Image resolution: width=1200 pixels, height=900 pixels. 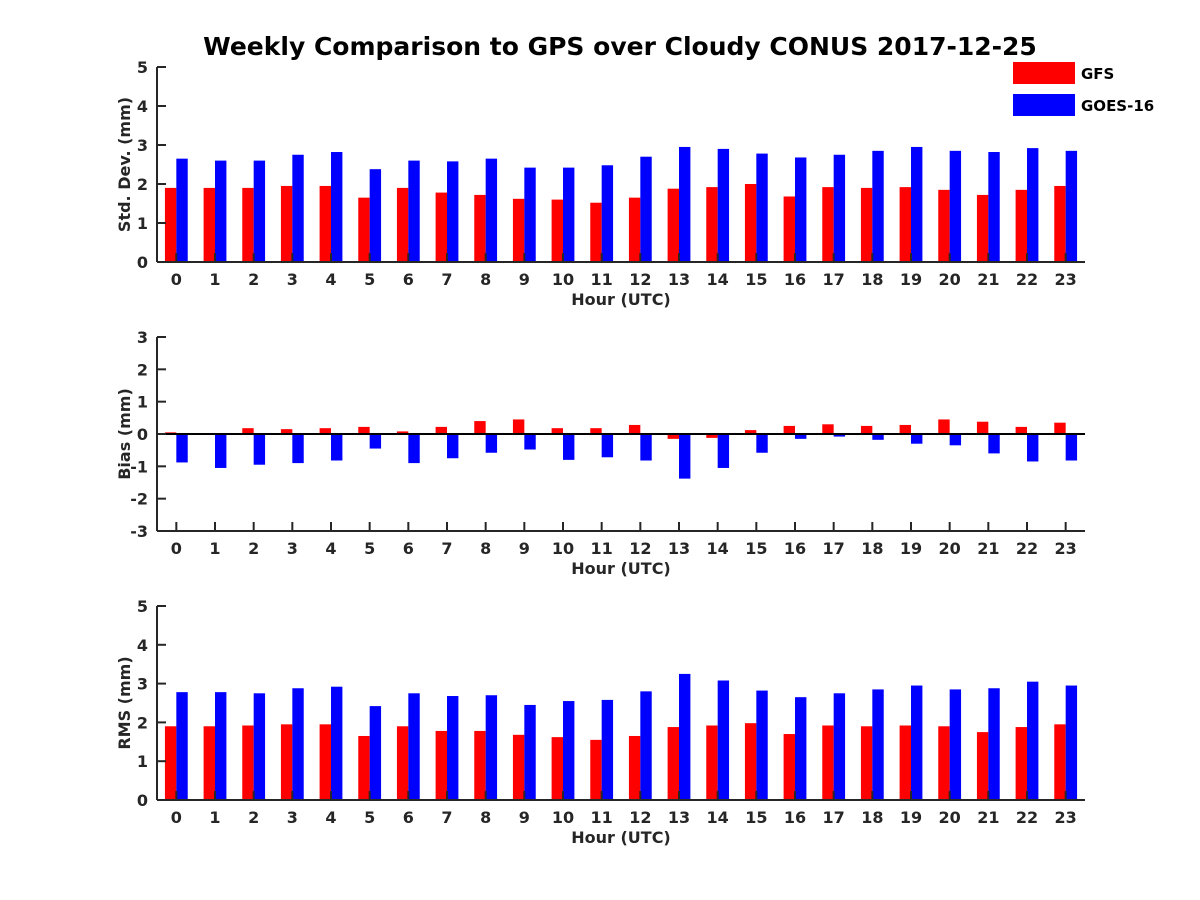 What do you see at coordinates (330, 279) in the screenshot?
I see `stddev-xtick-label: 4` at bounding box center [330, 279].